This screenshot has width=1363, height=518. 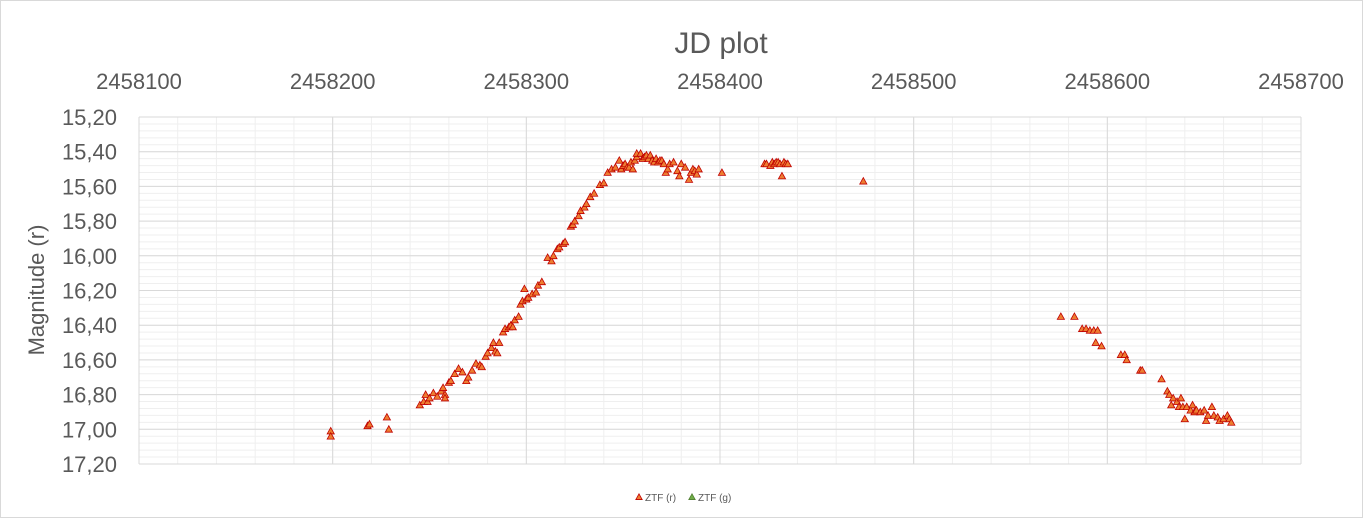 What do you see at coordinates (89, 395) in the screenshot?
I see `y-tick-label: 16,80` at bounding box center [89, 395].